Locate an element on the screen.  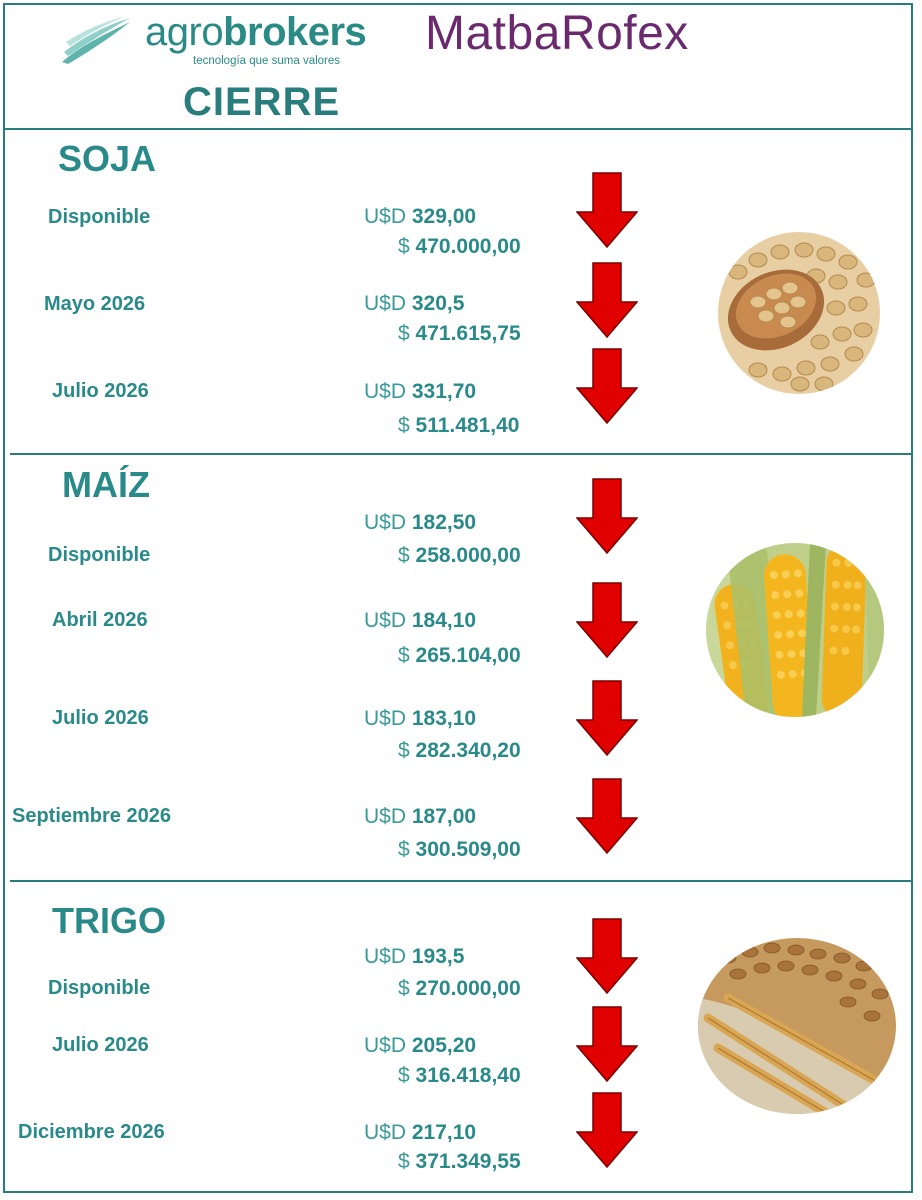
soja-divider is located at coordinates (461, 454).